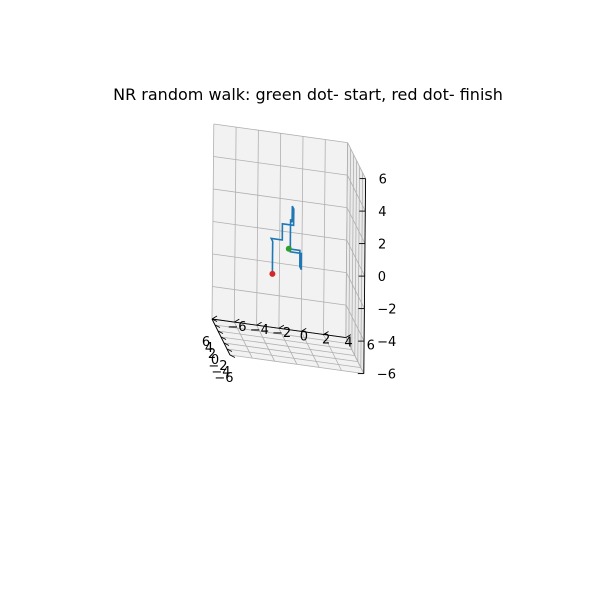 This screenshot has width=600, height=598. What do you see at coordinates (386, 375) in the screenshot?
I see `z-tick-label: −6` at bounding box center [386, 375].